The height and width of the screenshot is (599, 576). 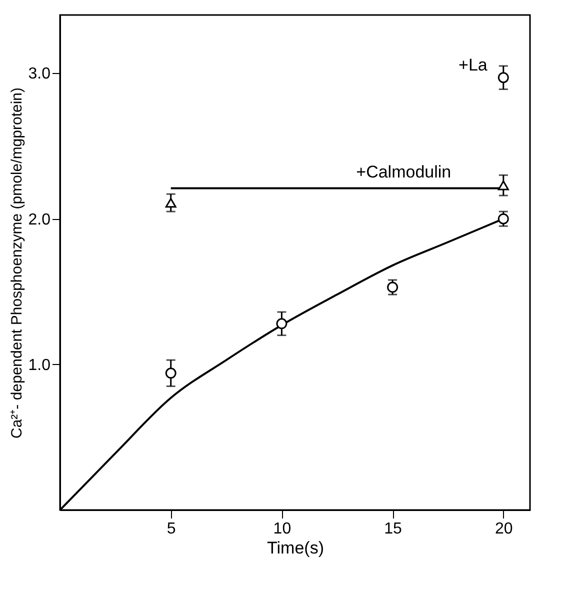 I want to click on x-axis-title: Time(s), so click(x=295, y=548).